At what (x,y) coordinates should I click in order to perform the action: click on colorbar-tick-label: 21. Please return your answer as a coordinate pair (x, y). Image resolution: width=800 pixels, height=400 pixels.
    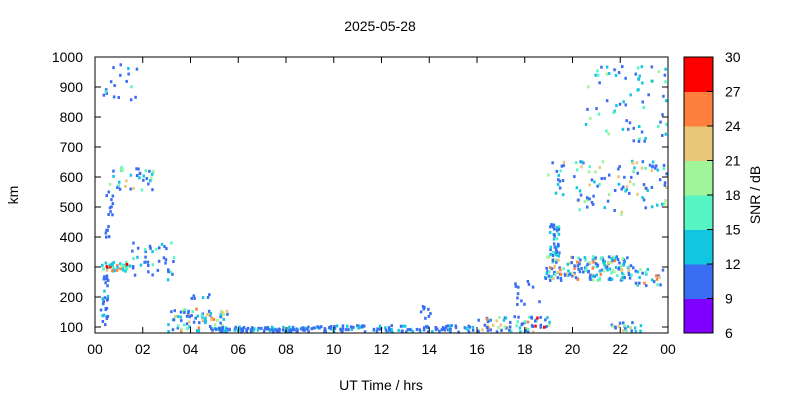
    Looking at the image, I should click on (733, 161).